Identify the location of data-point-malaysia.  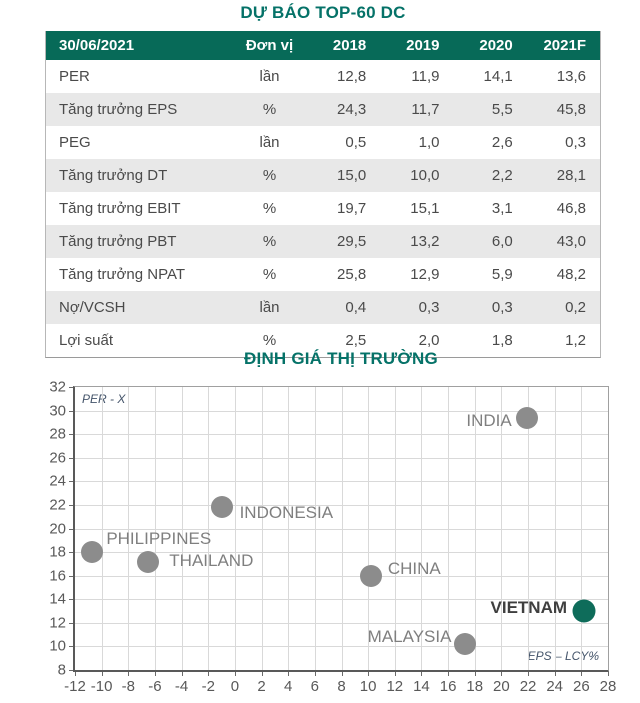
(465, 644).